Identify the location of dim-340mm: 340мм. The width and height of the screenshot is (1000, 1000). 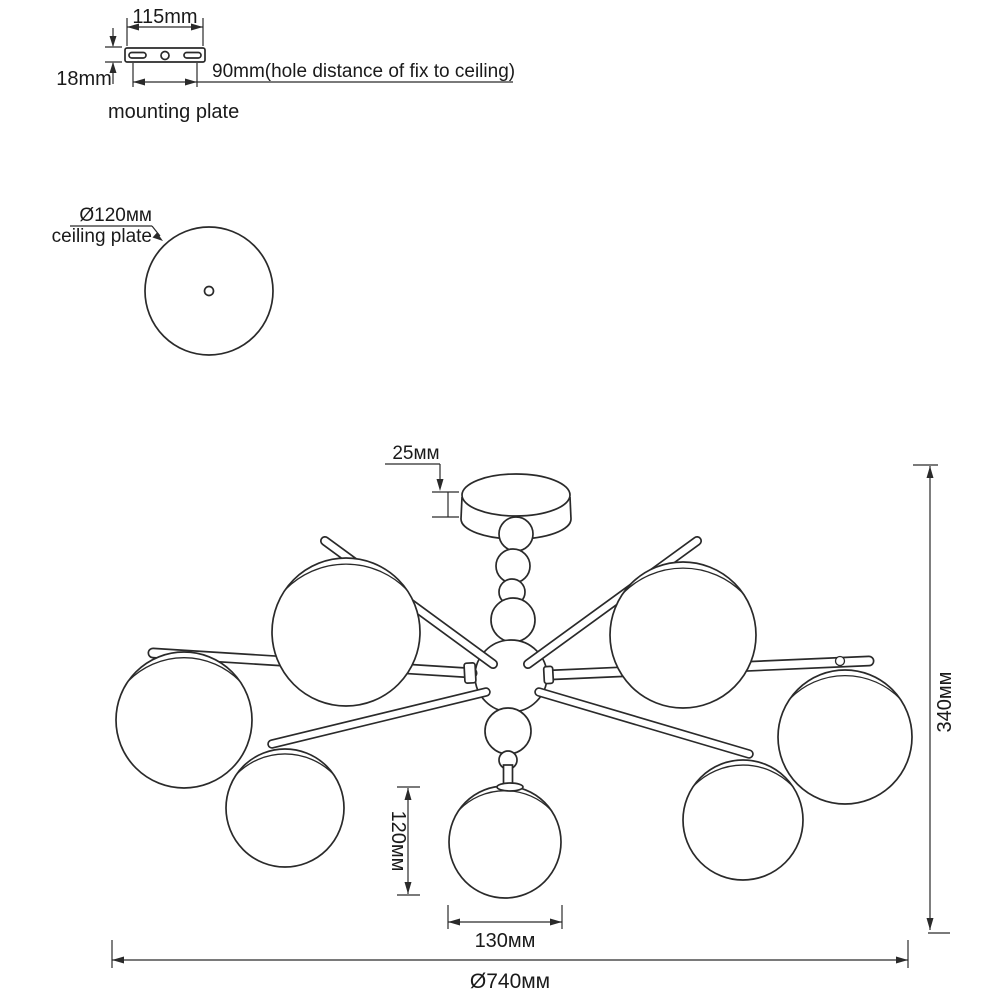
(934, 699).